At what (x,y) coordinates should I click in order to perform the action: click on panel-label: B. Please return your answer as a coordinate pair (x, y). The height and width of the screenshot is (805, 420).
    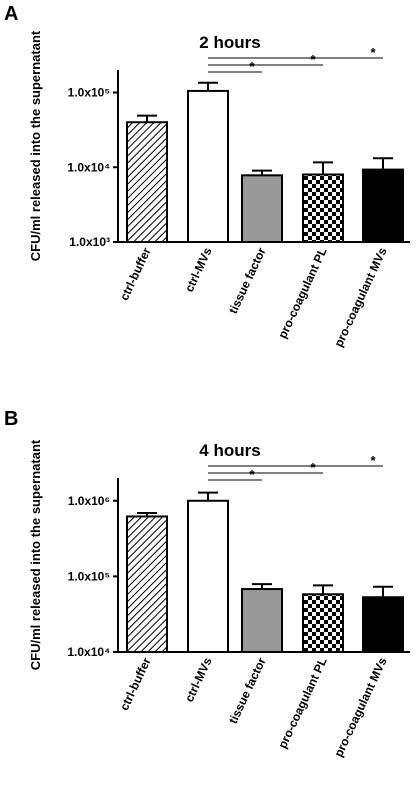
    Looking at the image, I should click on (11, 419).